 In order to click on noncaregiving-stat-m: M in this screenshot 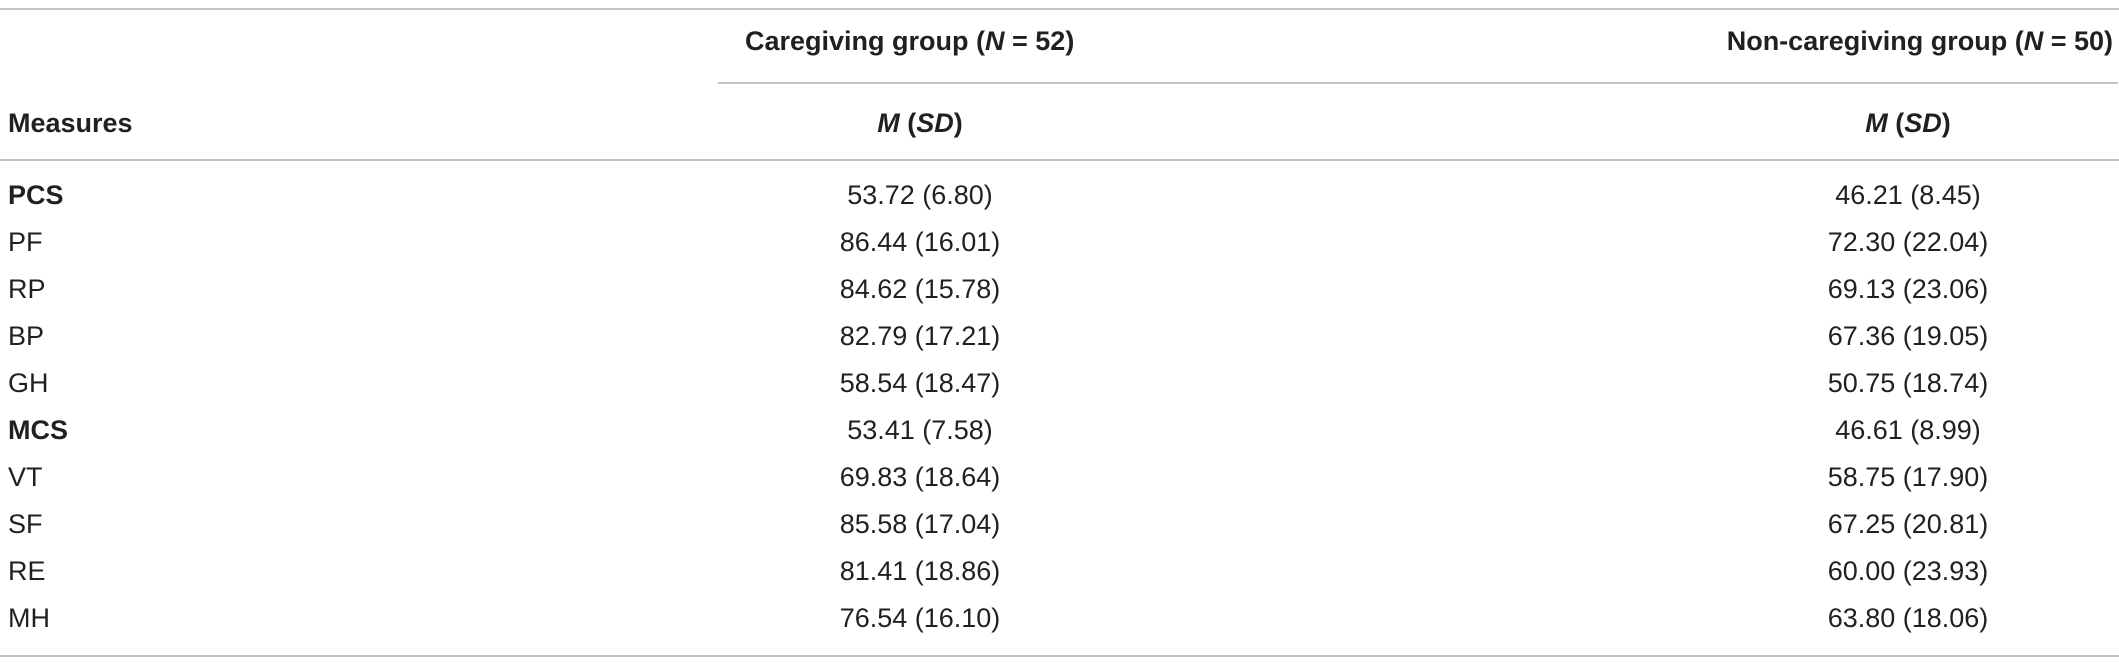, I will do `click(1876, 123)`.